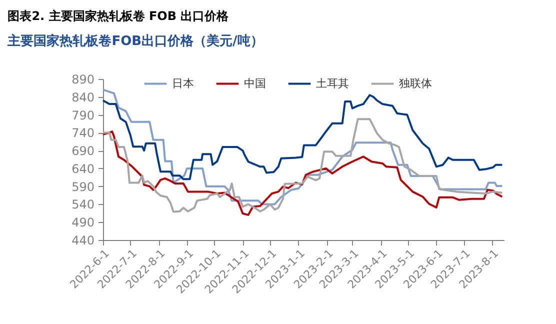 The height and width of the screenshot is (324, 556). What do you see at coordinates (83, 97) in the screenshot?
I see `y-tick-label: 840` at bounding box center [83, 97].